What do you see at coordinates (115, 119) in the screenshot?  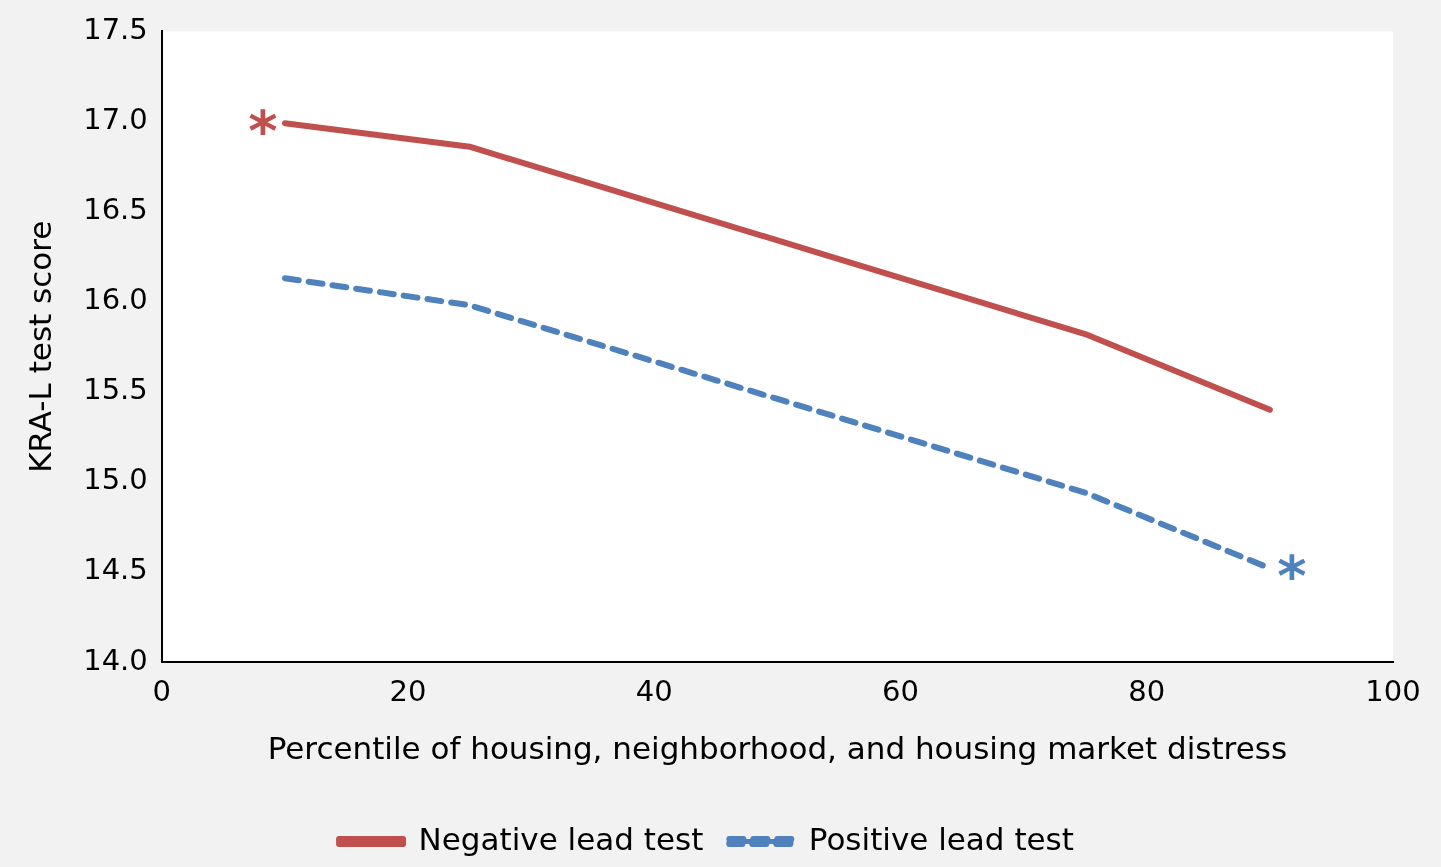 I see `y-tick-label: 17.0` at bounding box center [115, 119].